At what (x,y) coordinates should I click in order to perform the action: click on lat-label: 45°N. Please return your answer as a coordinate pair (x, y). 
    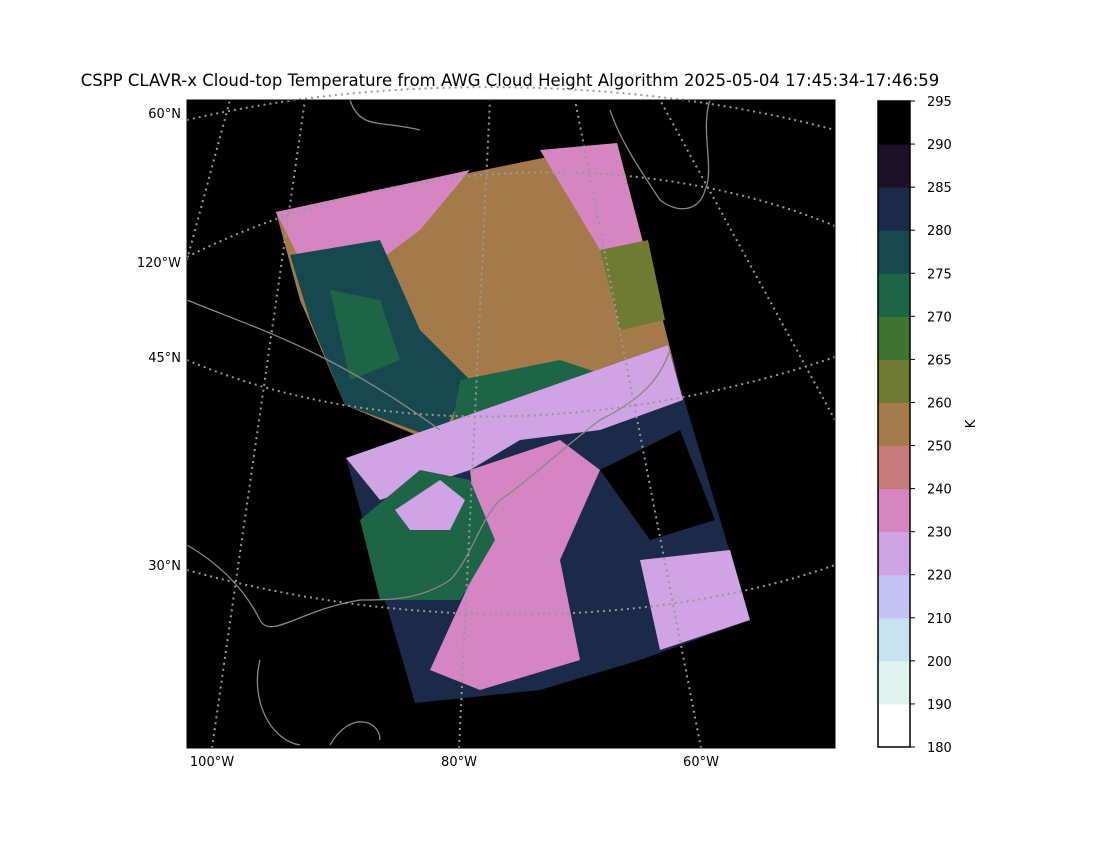
    Looking at the image, I should click on (164, 358).